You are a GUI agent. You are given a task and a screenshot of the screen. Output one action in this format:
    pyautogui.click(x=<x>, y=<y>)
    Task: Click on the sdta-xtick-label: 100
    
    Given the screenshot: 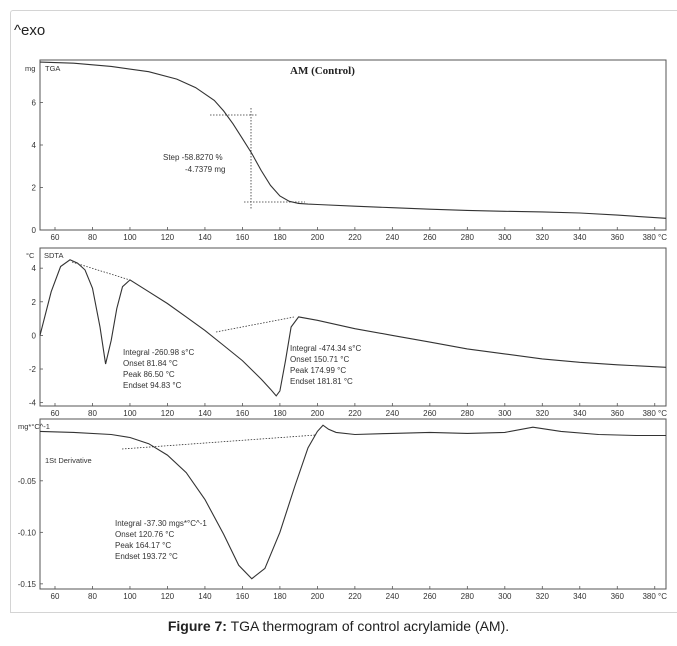 What is the action you would take?
    pyautogui.click(x=130, y=413)
    